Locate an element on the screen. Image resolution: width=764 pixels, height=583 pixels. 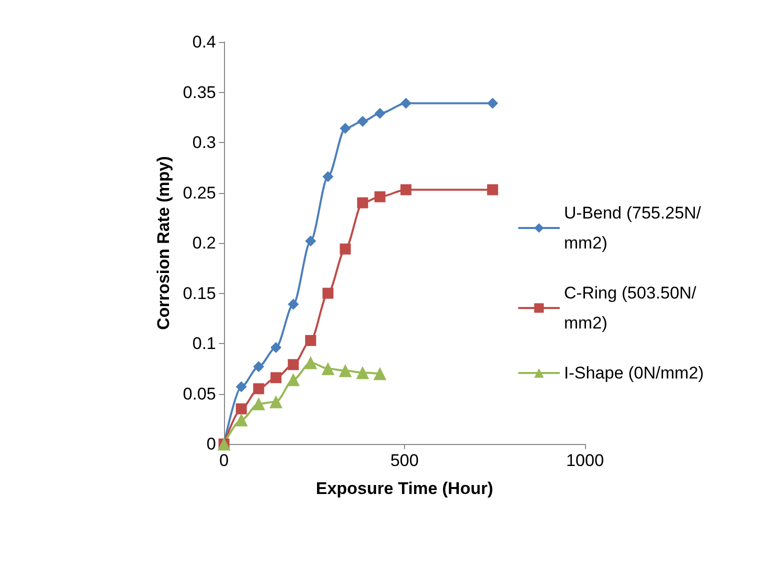
legend-label: I-Shape (0N/mm2) is located at coordinates (634, 373).